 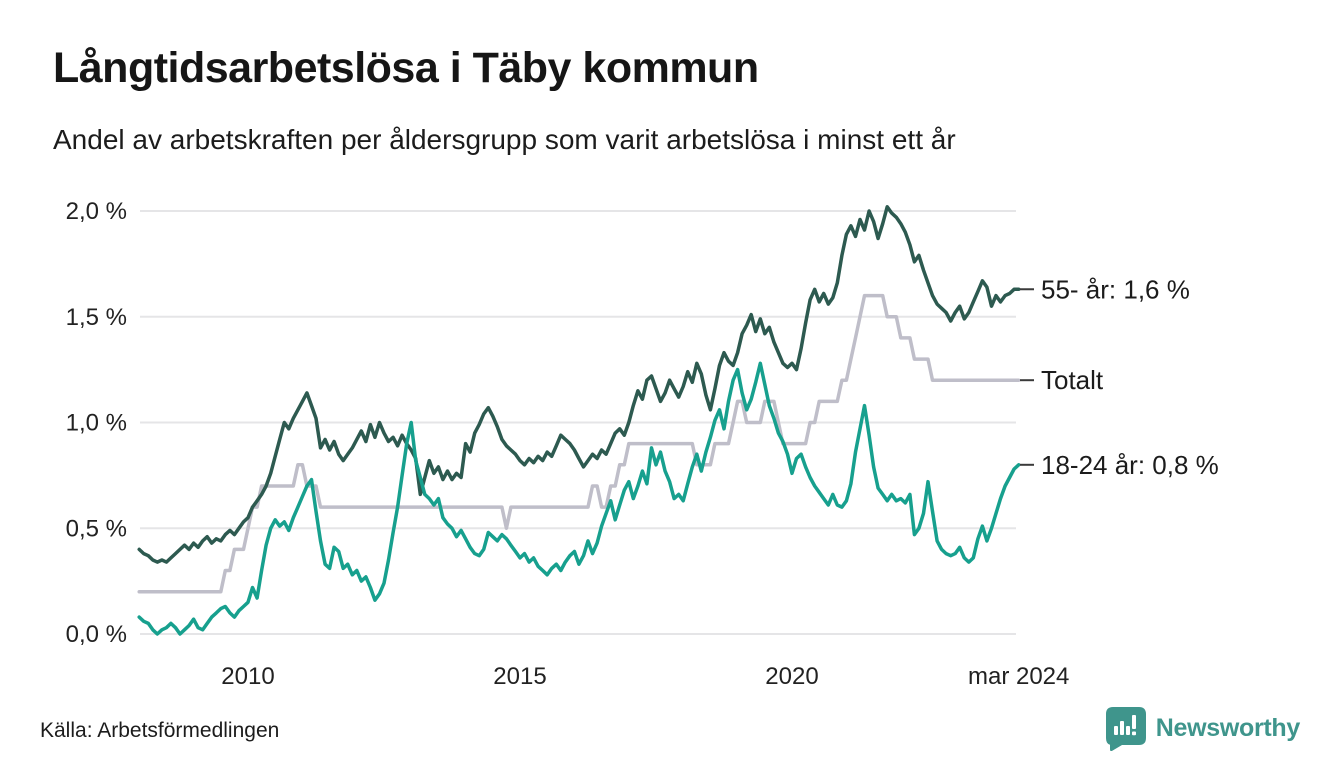 What do you see at coordinates (1018, 676) in the screenshot?
I see `x-tick-label: mar 2024` at bounding box center [1018, 676].